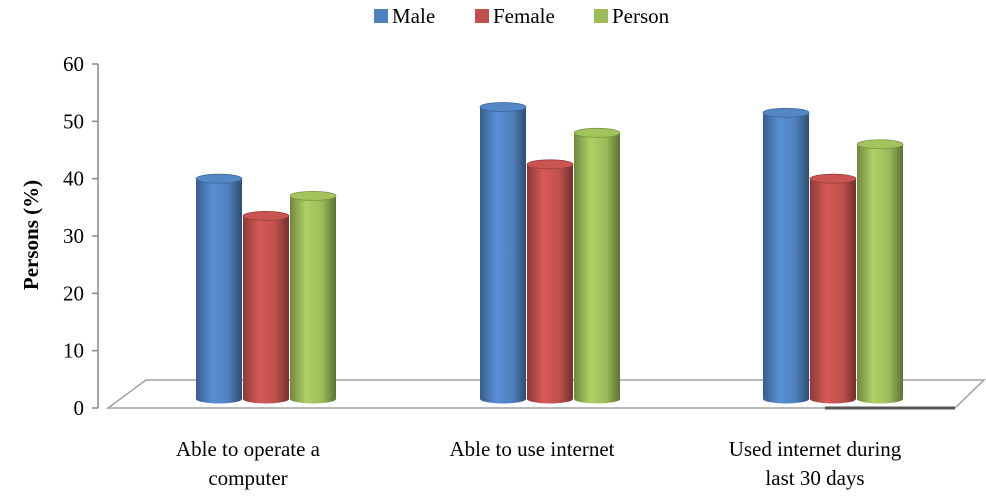  I want to click on y-tick-label: 0, so click(79, 408).